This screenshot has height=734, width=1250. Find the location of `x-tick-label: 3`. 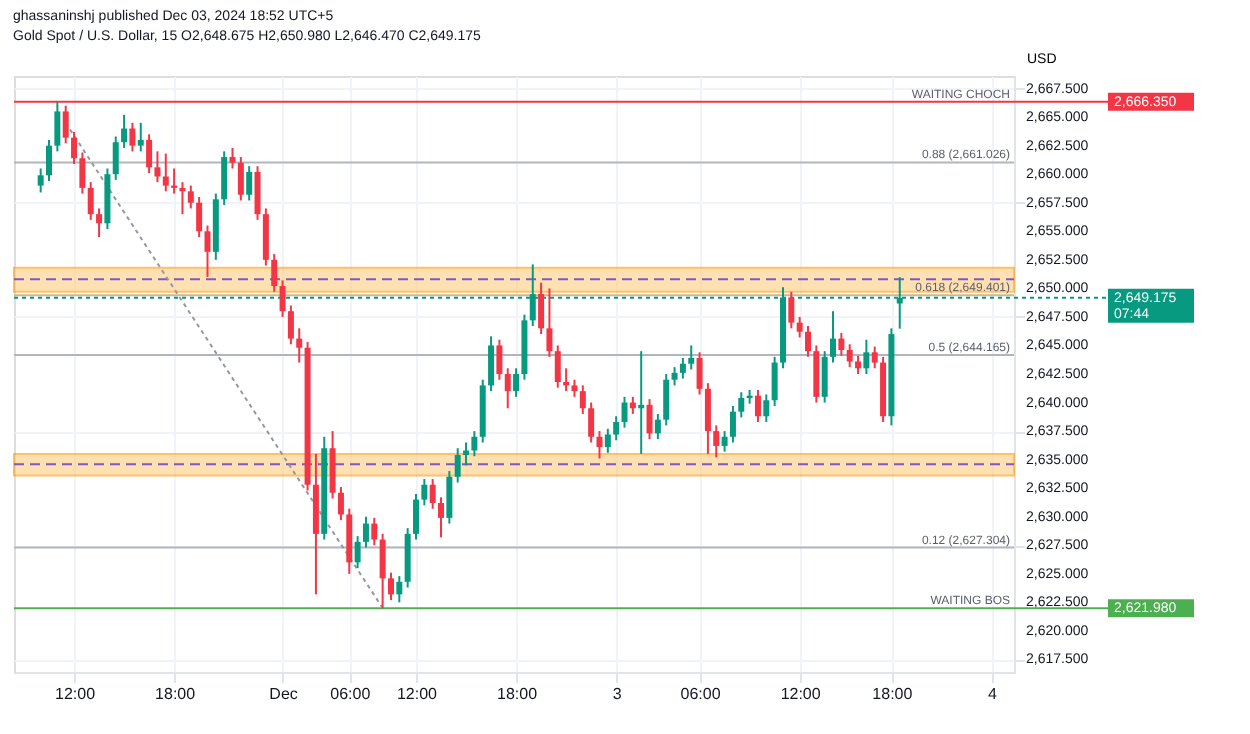

x-tick-label: 3 is located at coordinates (617, 694).